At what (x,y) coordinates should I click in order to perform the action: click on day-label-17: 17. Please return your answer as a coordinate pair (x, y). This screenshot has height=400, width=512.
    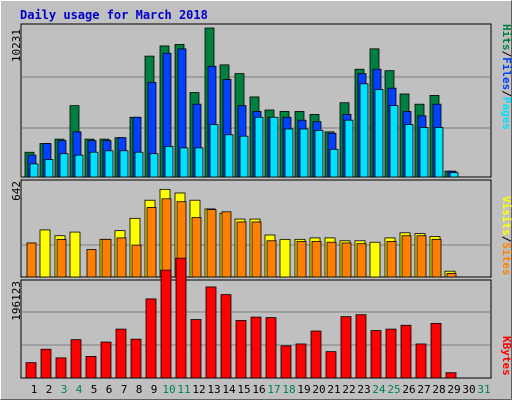
    Looking at the image, I should click on (273, 389).